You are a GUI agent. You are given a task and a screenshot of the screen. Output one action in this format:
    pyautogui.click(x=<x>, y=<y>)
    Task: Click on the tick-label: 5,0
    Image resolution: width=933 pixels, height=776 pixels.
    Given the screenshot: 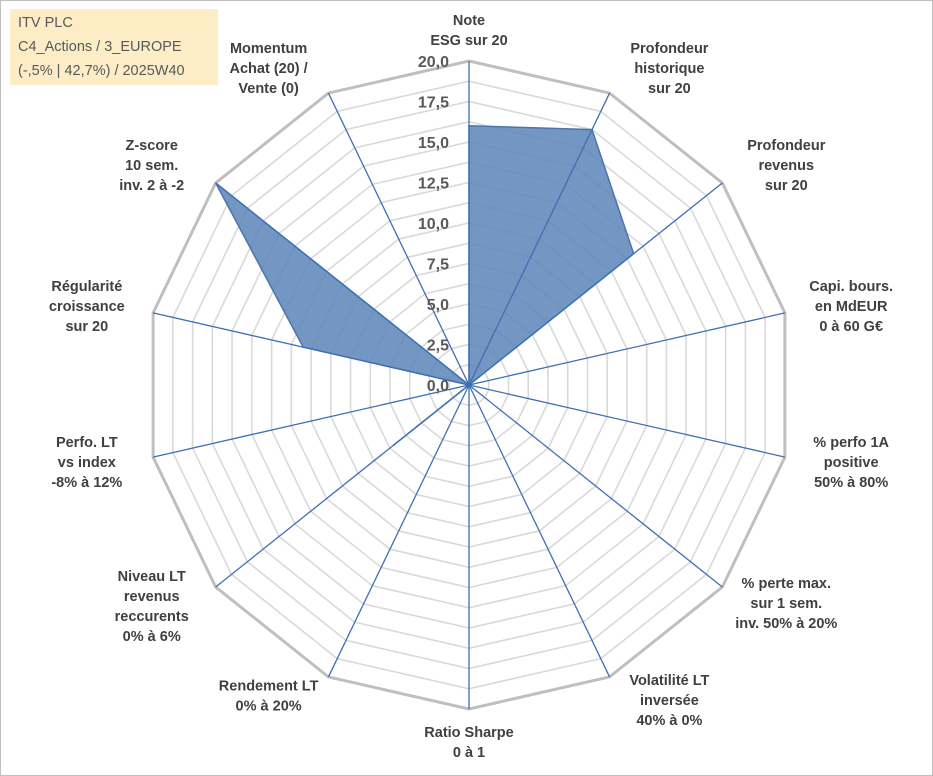 What is the action you would take?
    pyautogui.click(x=438, y=305)
    